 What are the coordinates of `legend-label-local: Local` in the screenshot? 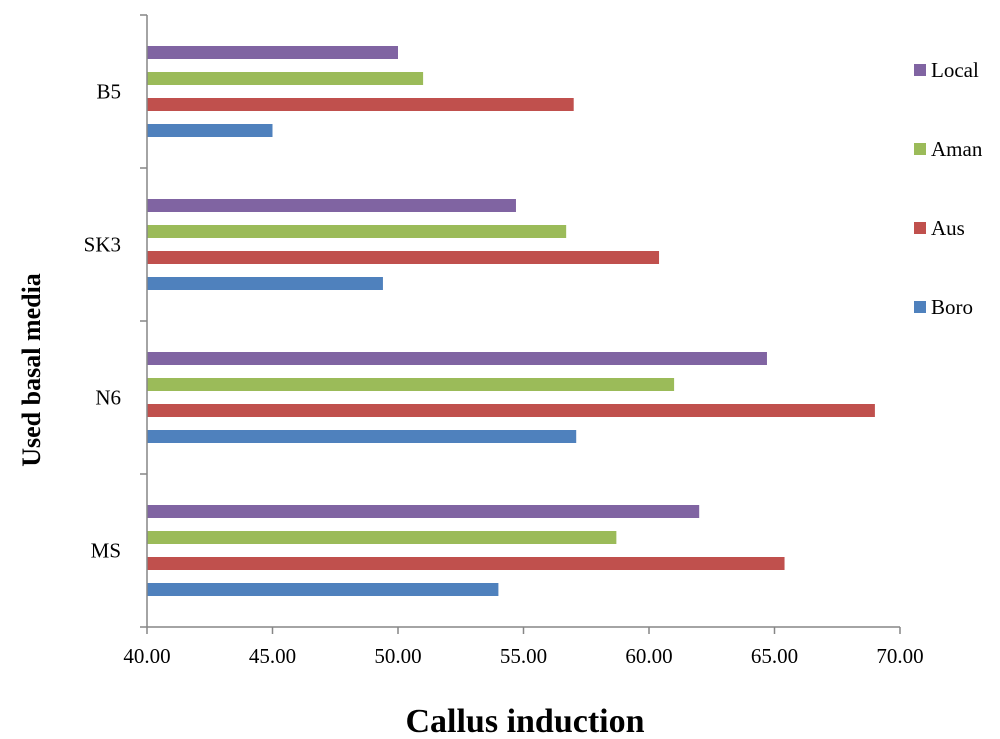 It's located at (955, 70).